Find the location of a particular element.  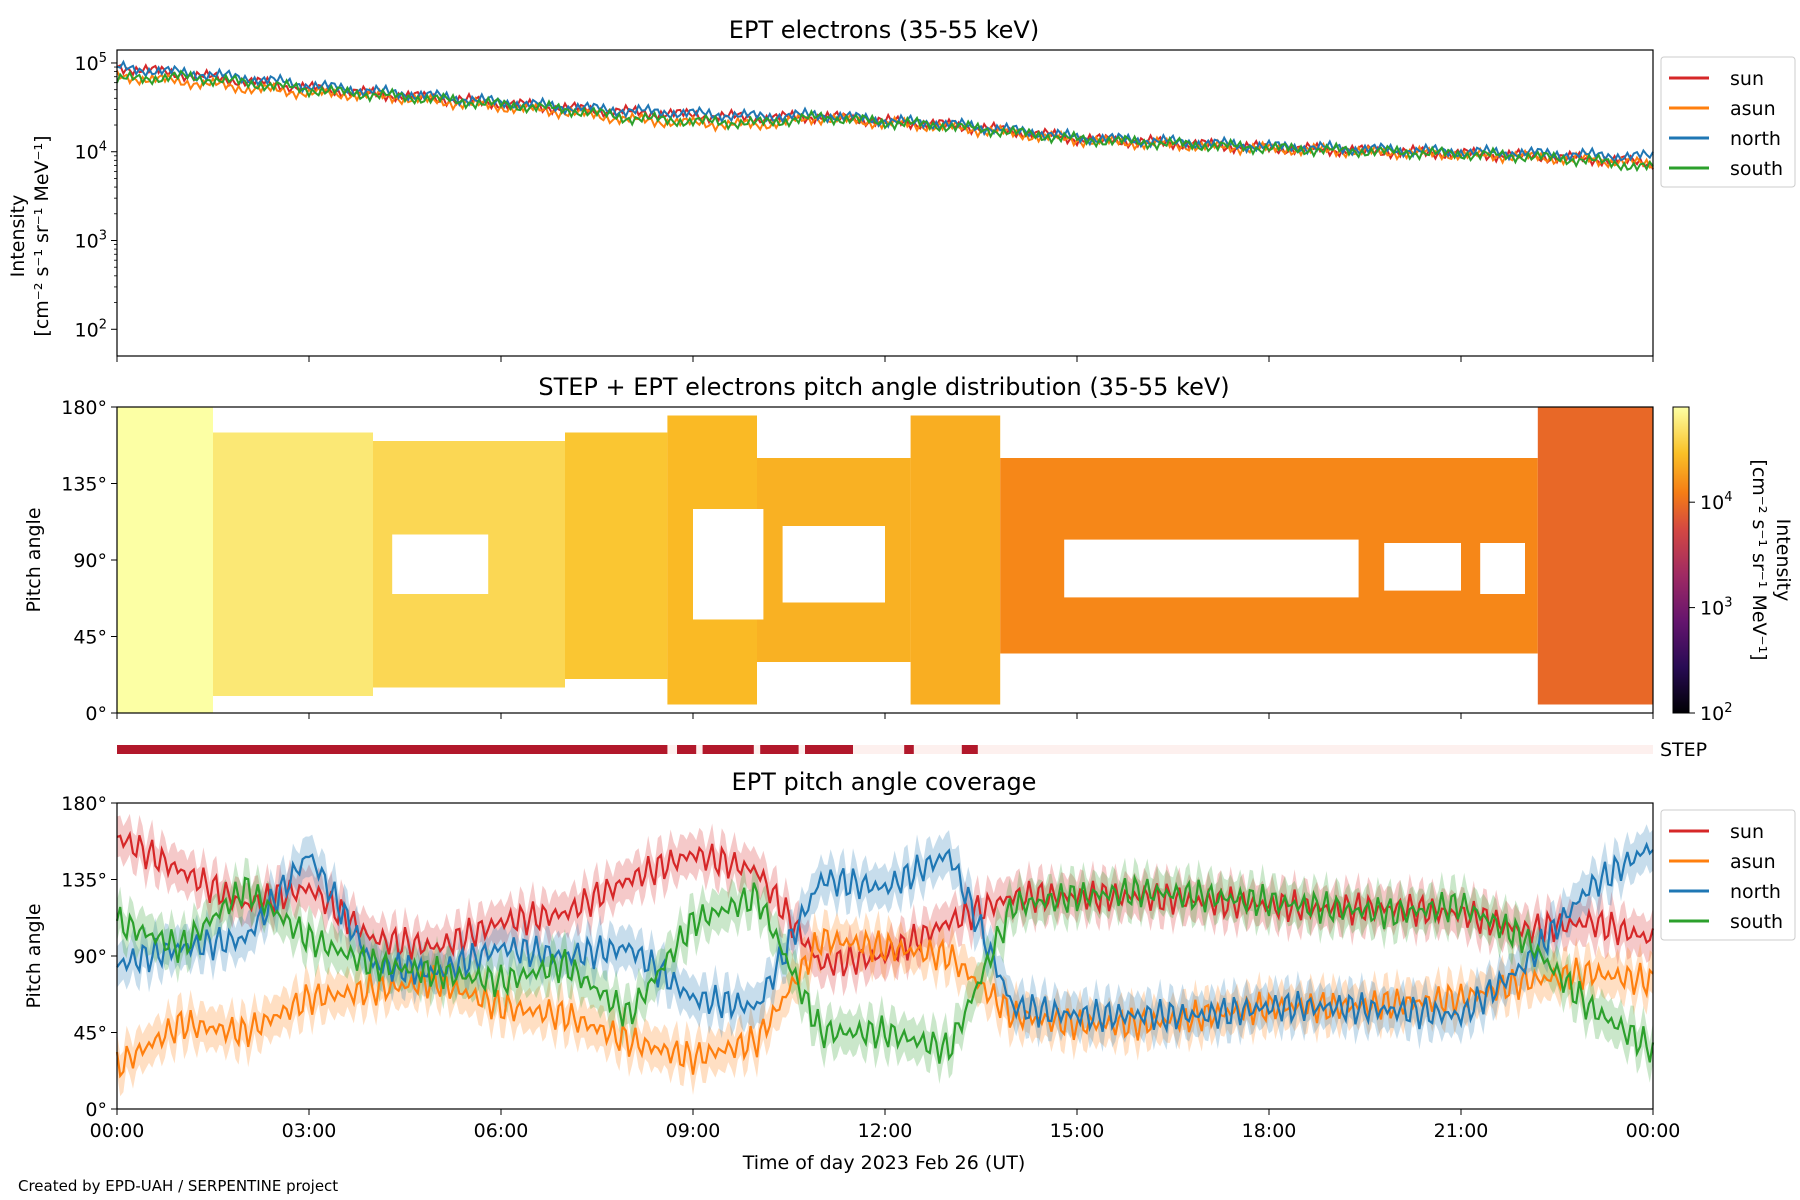

panel3-ylabel: Pitch angle is located at coordinates (34, 955).